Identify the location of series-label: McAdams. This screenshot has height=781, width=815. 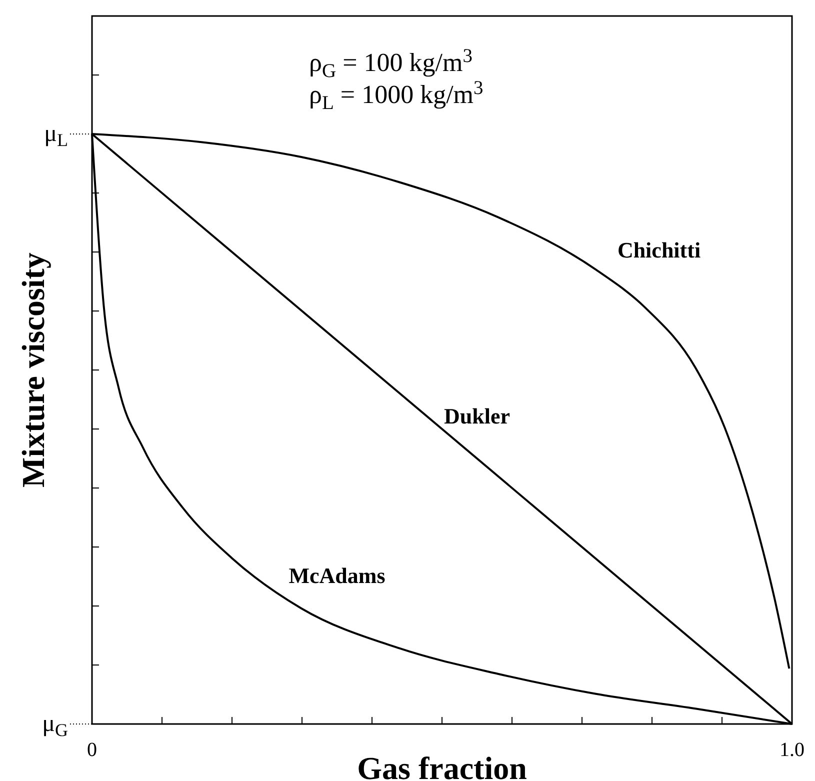
(337, 575).